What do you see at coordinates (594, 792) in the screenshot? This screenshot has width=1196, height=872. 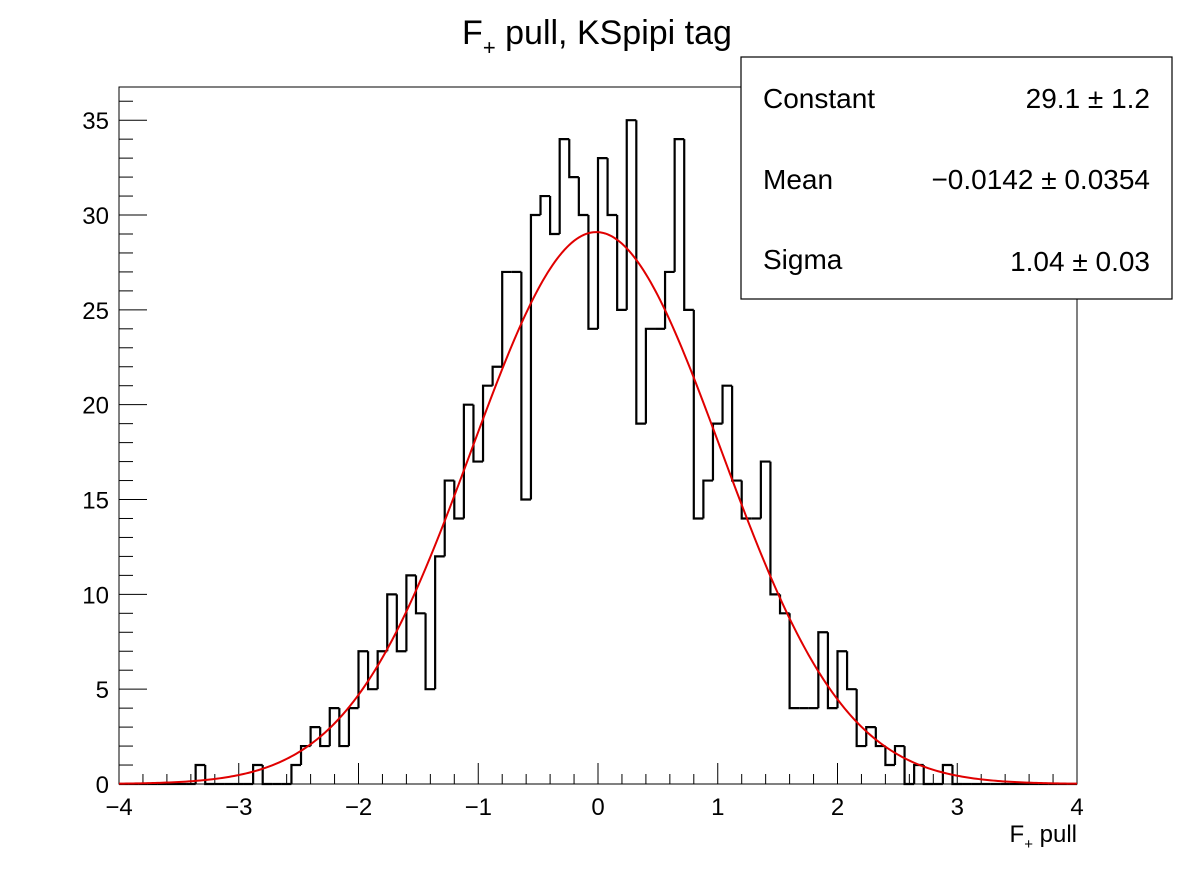 I see `x-axis: −4 −3 −2 −1 0 1 2 3 4` at bounding box center [594, 792].